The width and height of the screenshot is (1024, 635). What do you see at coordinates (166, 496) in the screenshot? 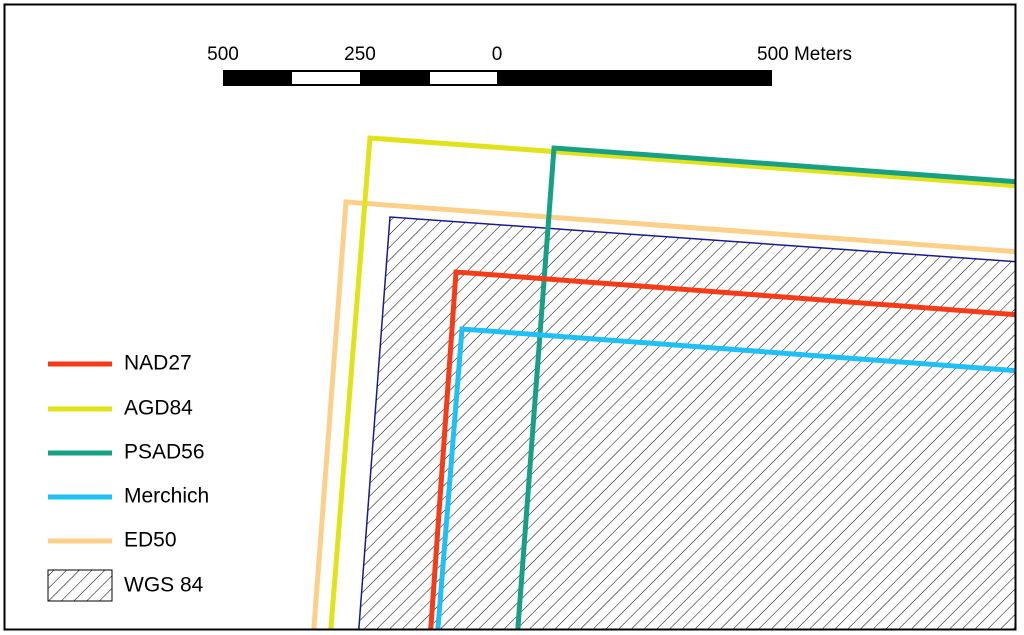
I see `legend-label: Merchich` at bounding box center [166, 496].